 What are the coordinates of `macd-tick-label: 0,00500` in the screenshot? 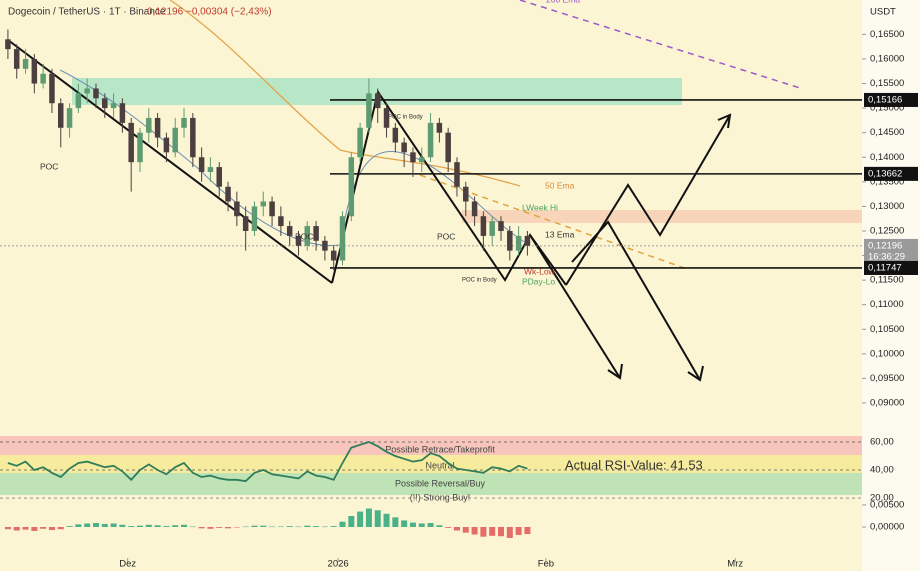 It's located at (887, 505).